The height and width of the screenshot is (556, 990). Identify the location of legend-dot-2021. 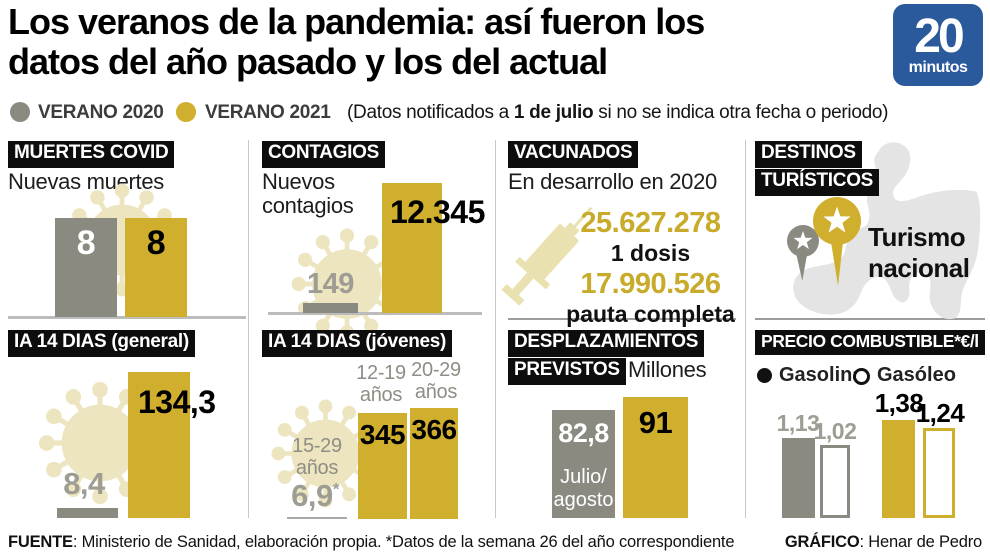
(186, 112).